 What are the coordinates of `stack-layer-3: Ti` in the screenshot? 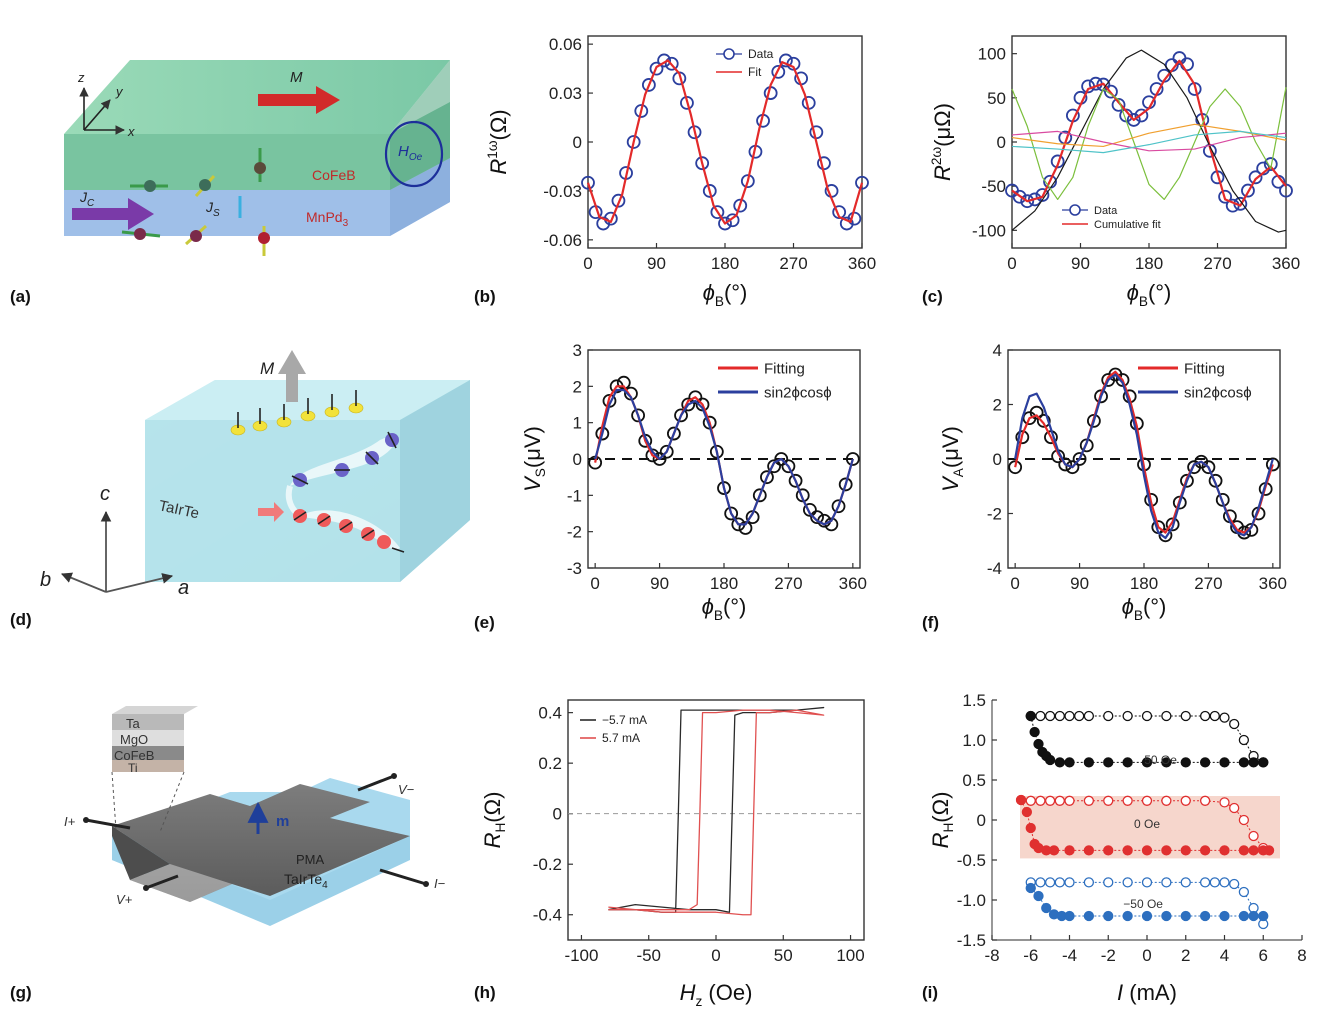 It's located at (133, 768).